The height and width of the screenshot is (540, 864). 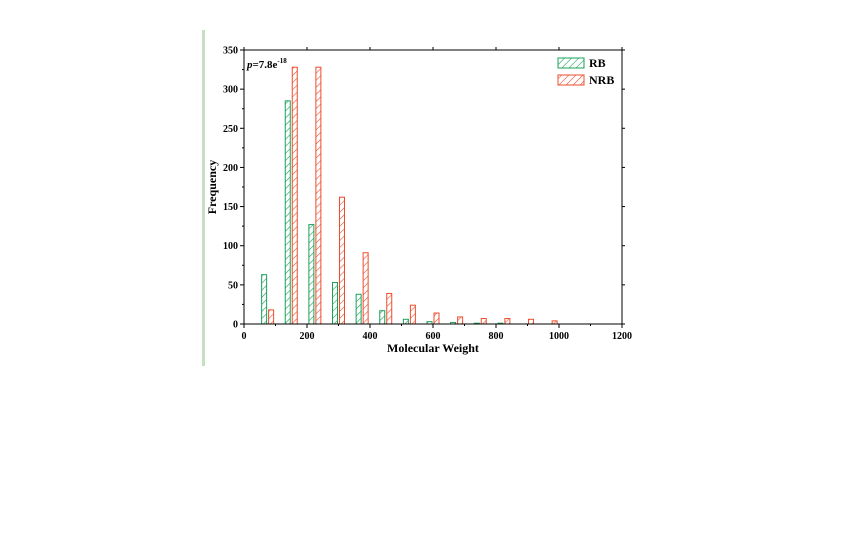 What do you see at coordinates (230, 168) in the screenshot?
I see `y-tick-label-4: 200` at bounding box center [230, 168].